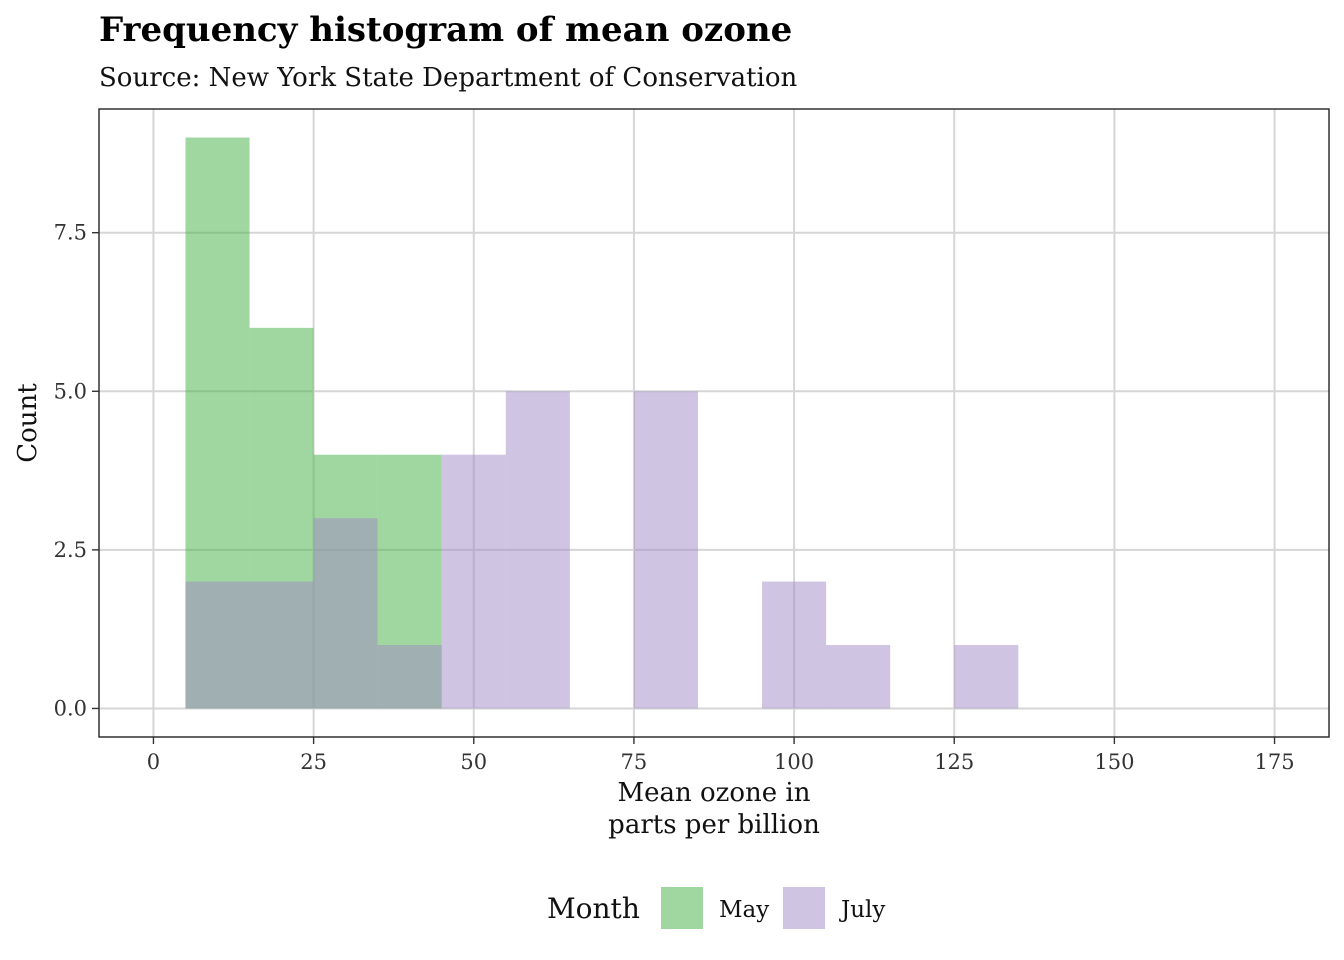 Image resolution: width=1344 pixels, height=960 pixels. I want to click on x-tick-label: 25, so click(313, 762).